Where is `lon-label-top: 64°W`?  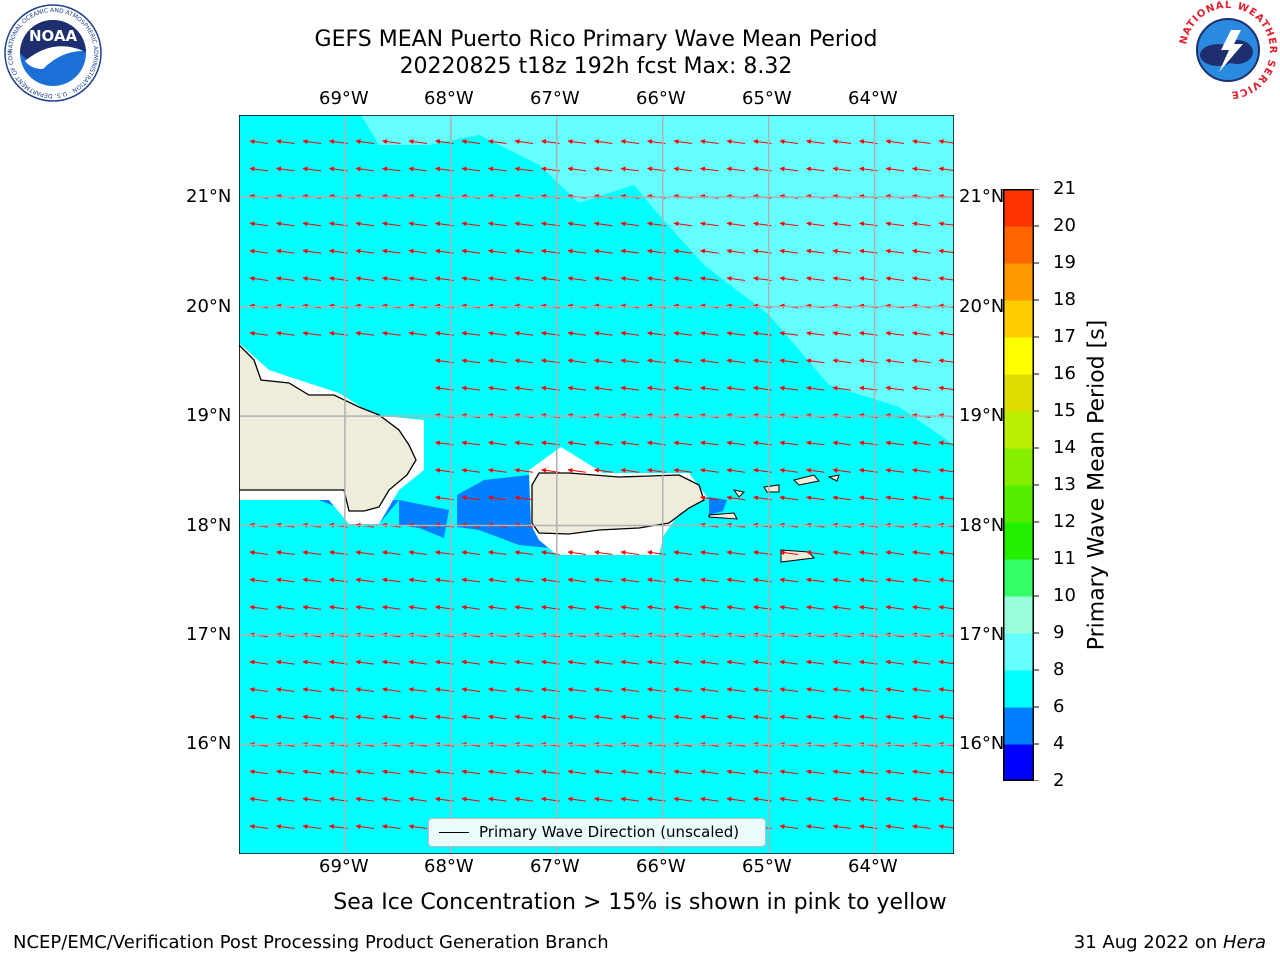
lon-label-top: 64°W is located at coordinates (873, 98).